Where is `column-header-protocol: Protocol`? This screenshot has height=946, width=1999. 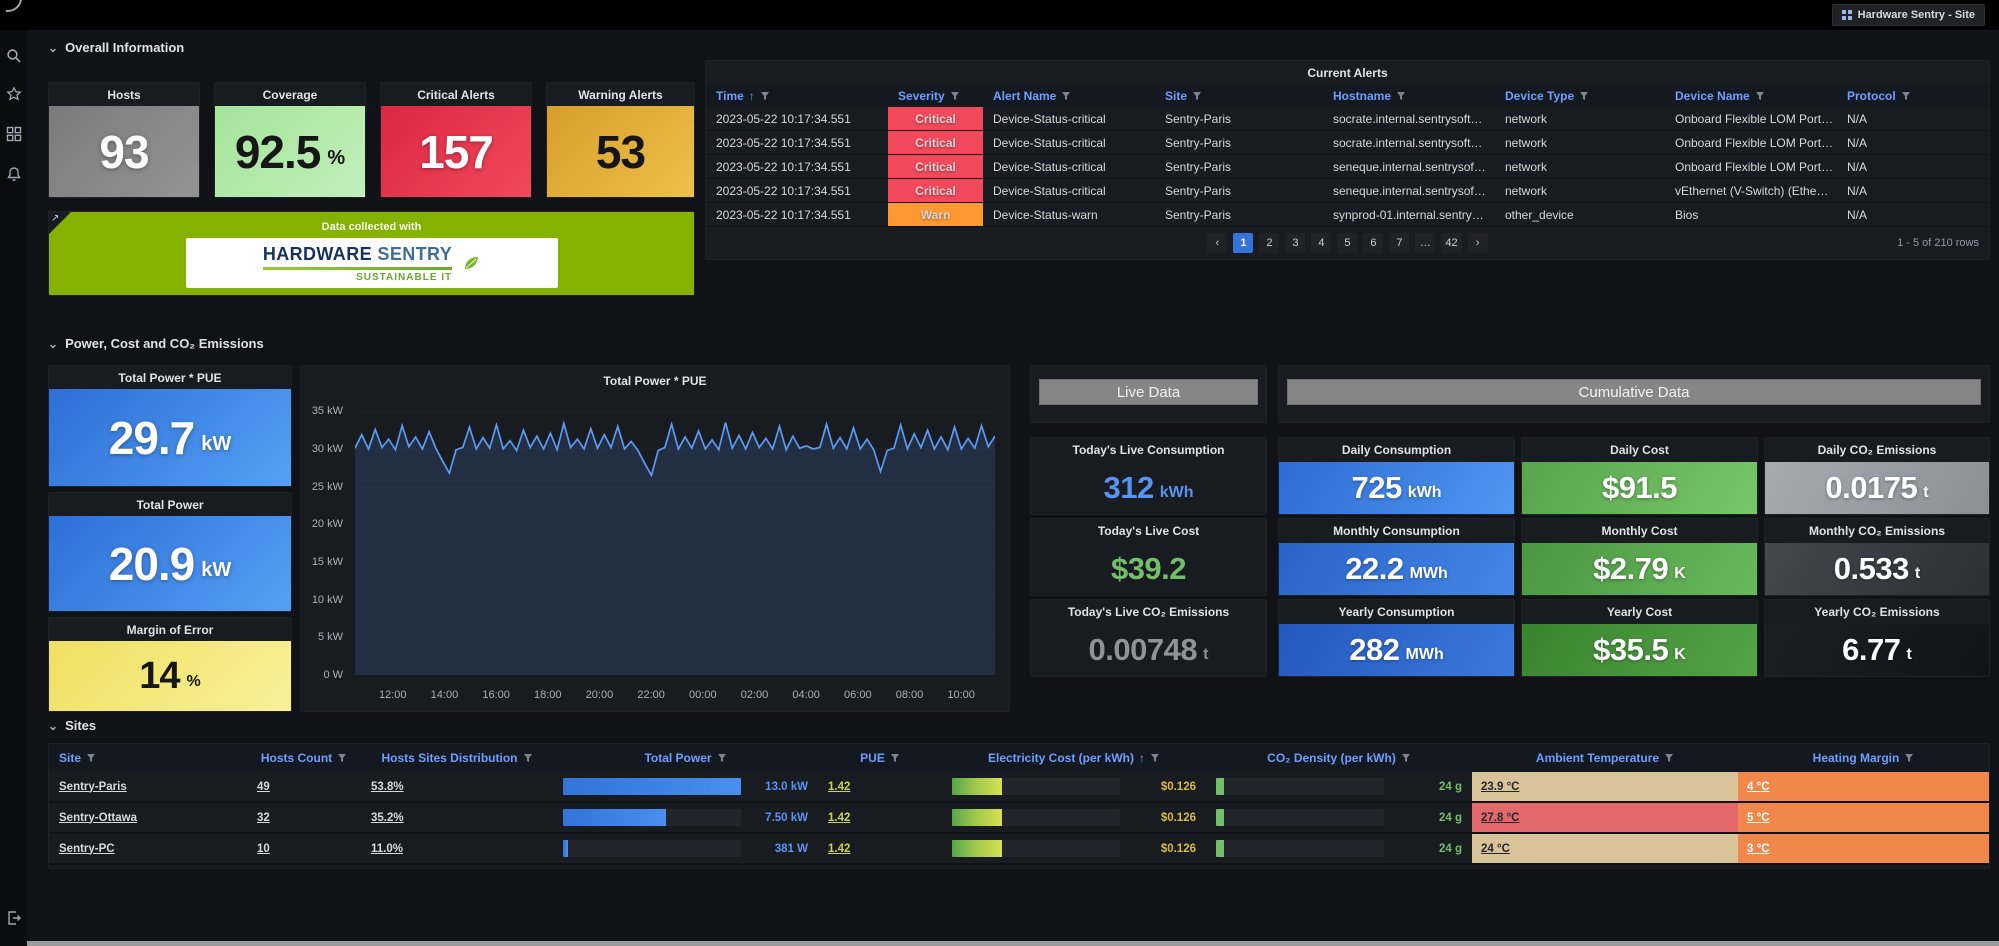 column-header-protocol: Protocol is located at coordinates (1913, 96).